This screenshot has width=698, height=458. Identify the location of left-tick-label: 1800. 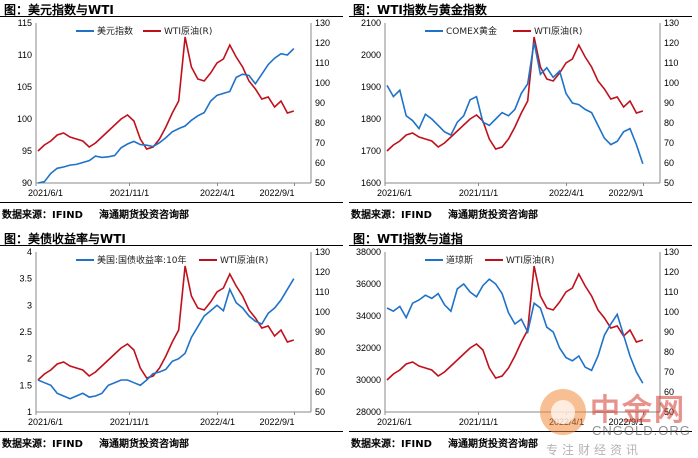
(371, 119).